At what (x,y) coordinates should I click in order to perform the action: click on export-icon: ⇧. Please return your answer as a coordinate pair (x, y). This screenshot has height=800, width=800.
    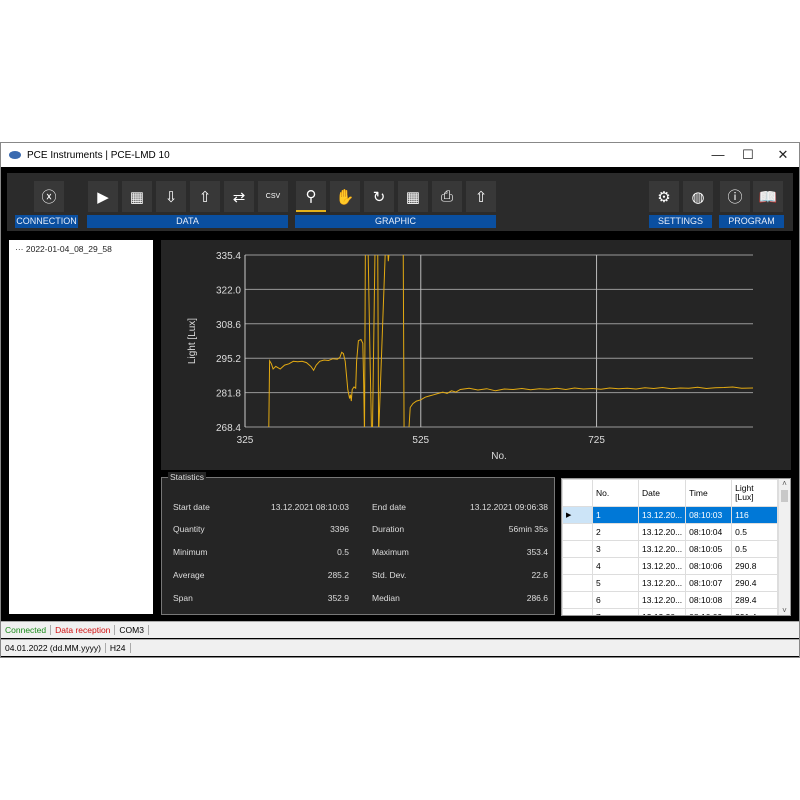
    Looking at the image, I should click on (205, 197).